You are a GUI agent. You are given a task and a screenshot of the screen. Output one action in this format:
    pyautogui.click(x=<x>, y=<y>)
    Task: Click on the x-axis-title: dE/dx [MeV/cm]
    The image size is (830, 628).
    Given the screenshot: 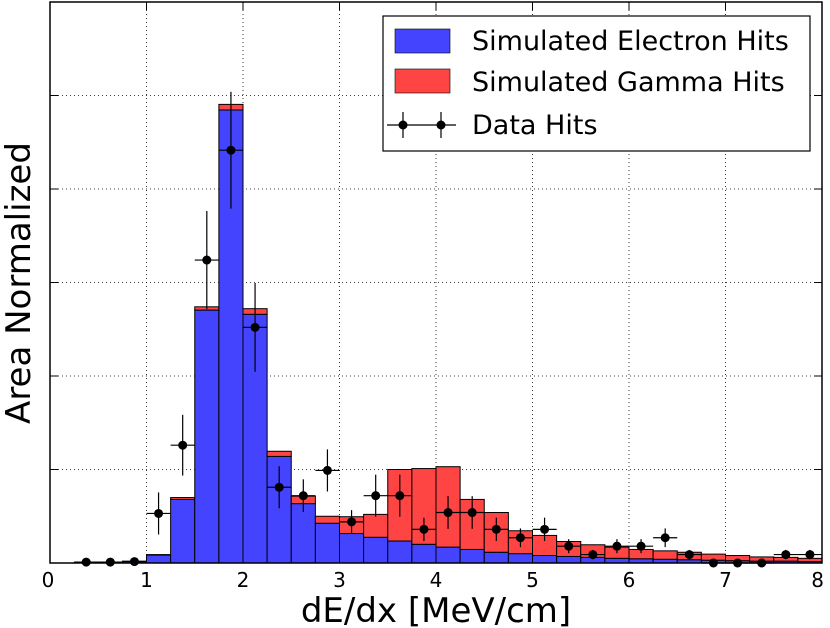 What is the action you would take?
    pyautogui.click(x=436, y=609)
    